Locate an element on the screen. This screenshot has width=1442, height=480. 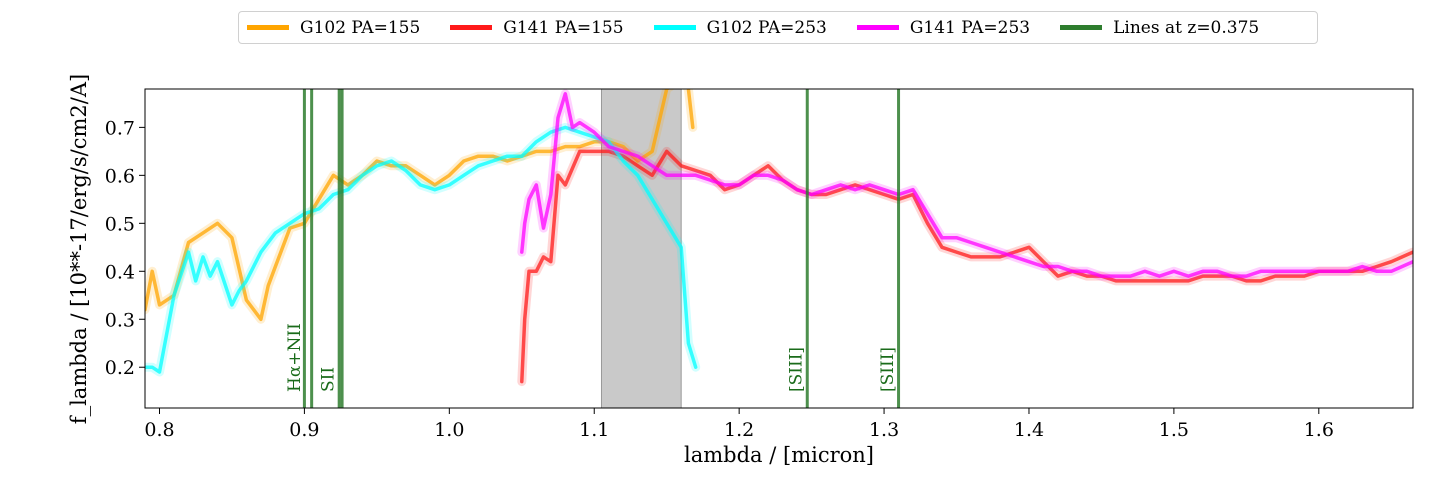
x-tick-label: 1.6 is located at coordinates (1319, 430).